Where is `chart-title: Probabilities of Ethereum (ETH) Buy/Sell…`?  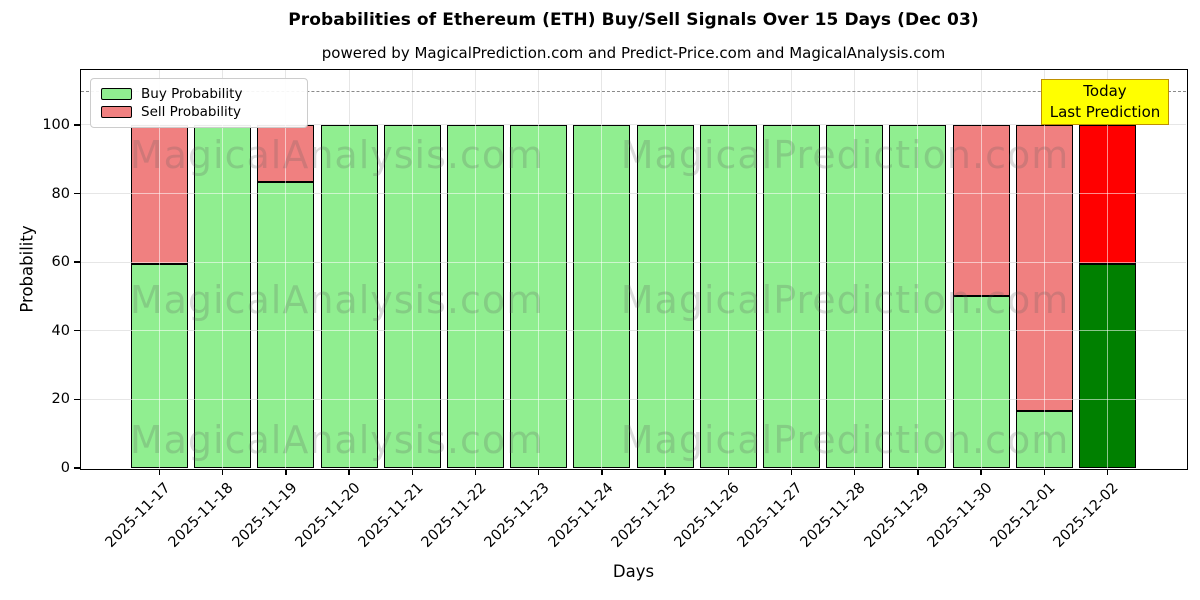 chart-title: Probabilities of Ethereum (ETH) Buy/Sell… is located at coordinates (633, 20).